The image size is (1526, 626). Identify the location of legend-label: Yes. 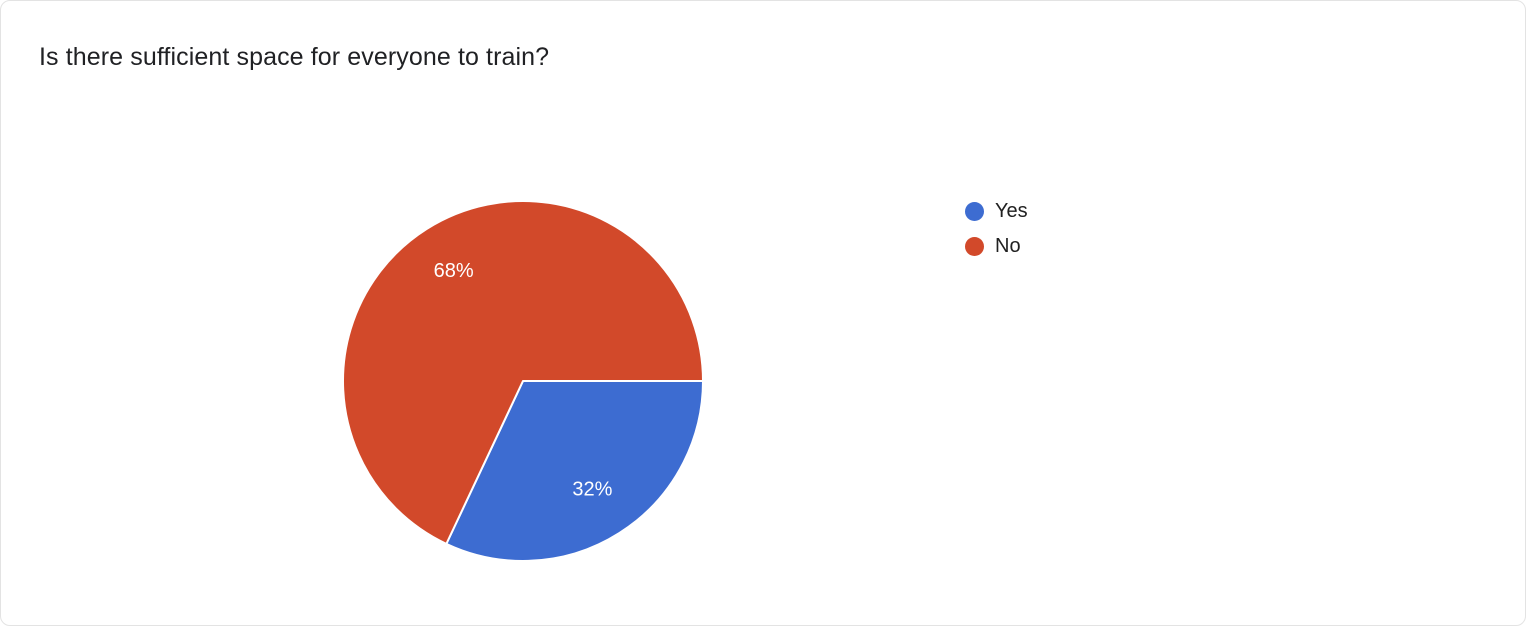
(1011, 211).